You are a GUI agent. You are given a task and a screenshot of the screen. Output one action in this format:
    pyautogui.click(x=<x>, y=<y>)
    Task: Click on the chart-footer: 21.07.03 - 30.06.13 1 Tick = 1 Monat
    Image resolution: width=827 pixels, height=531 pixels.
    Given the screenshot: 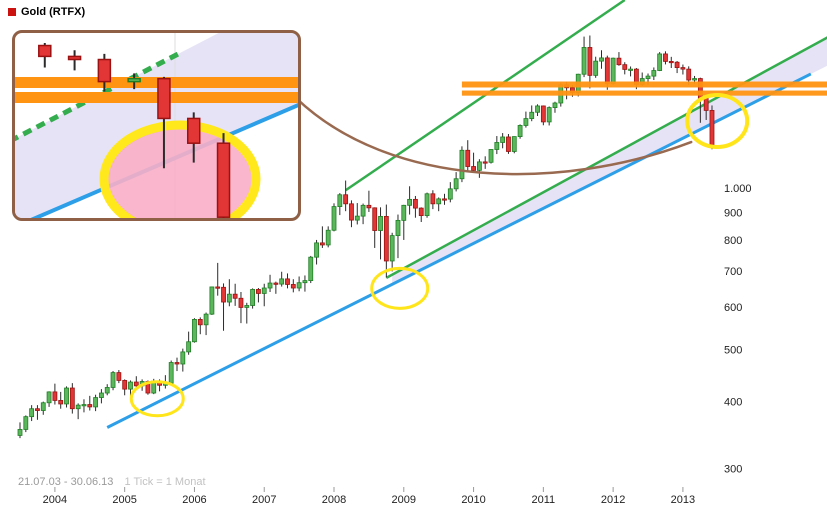 What is the action you would take?
    pyautogui.click(x=112, y=482)
    